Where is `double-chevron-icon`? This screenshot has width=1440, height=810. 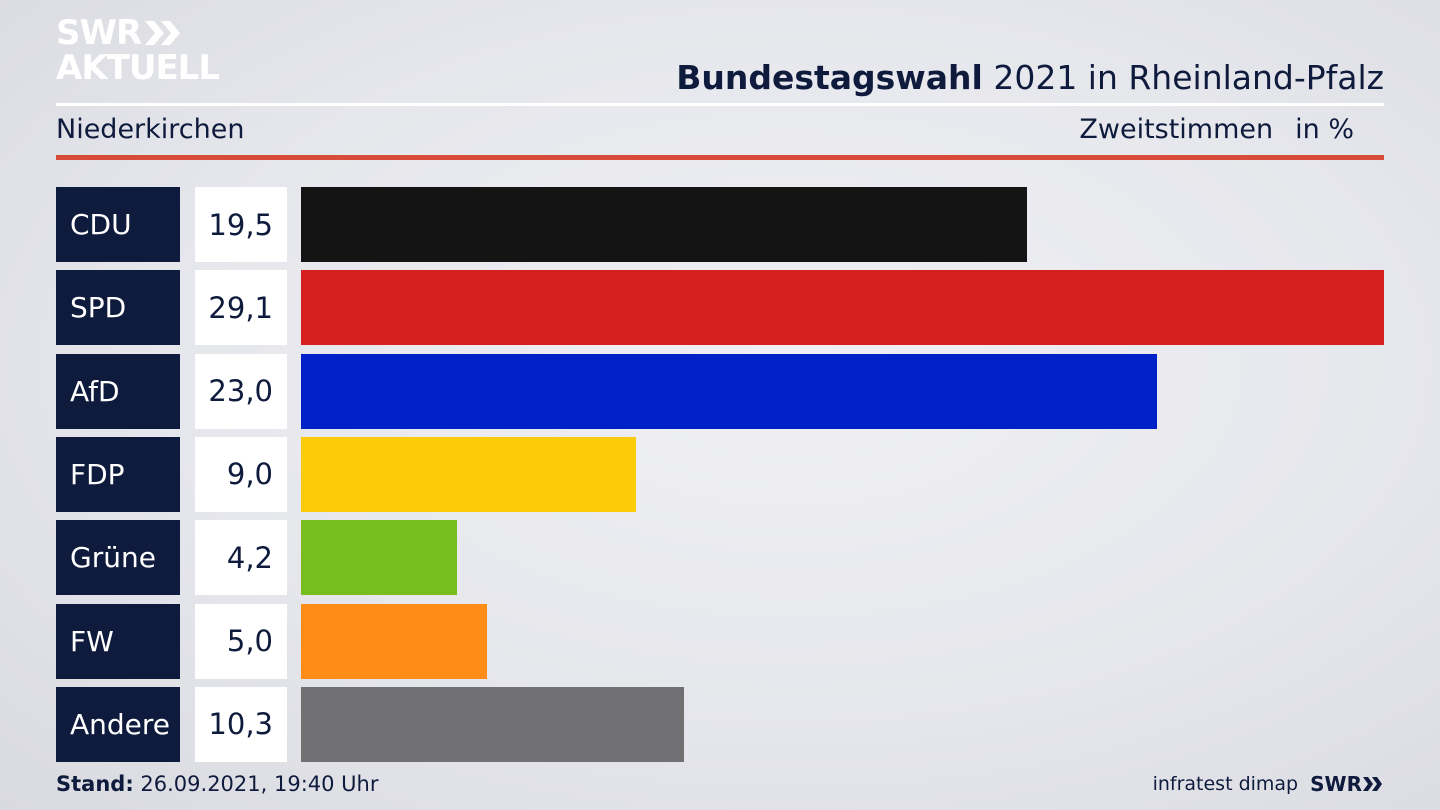
double-chevron-icon is located at coordinates (163, 33).